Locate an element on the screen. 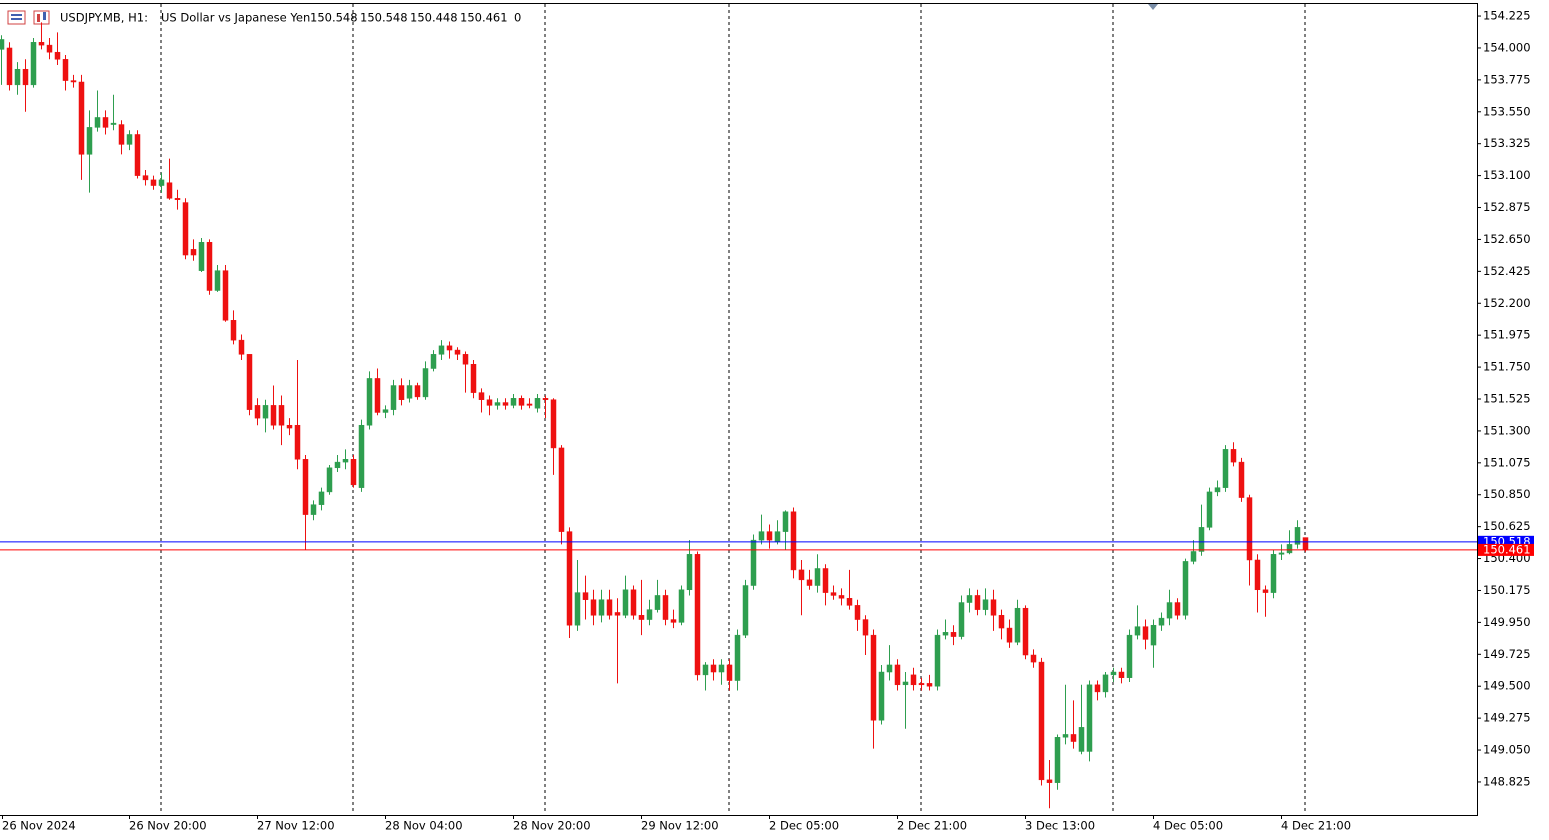 This screenshot has height=840, width=1549. x-tick-label: 4 Dec 21:00 is located at coordinates (1316, 826).